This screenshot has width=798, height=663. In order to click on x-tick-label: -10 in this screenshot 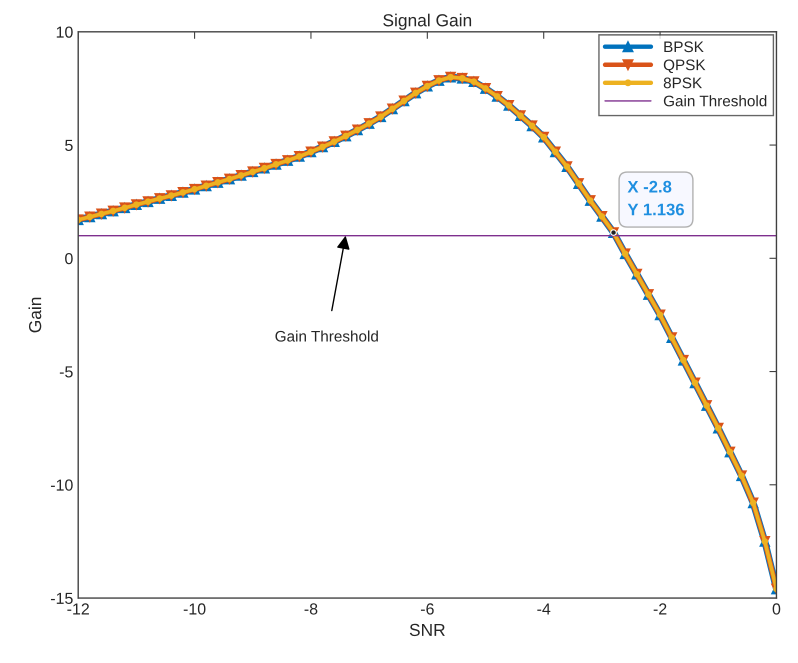, I will do `click(195, 609)`.